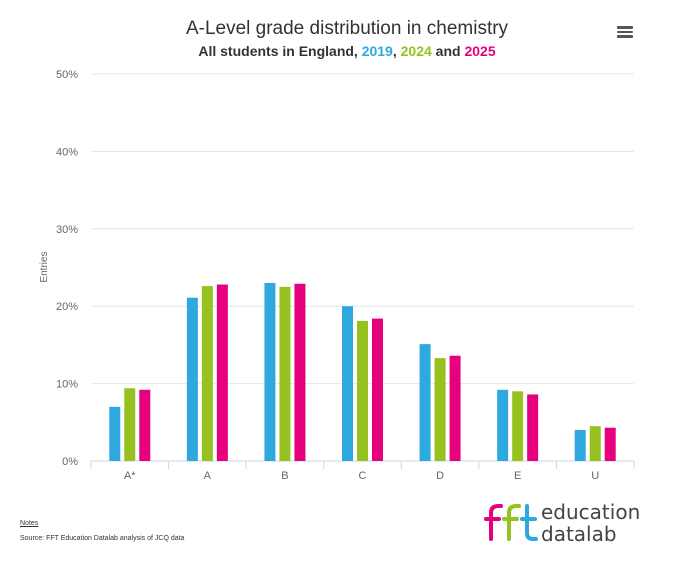 The width and height of the screenshot is (694, 567). I want to click on x-tick-label: C, so click(363, 476).